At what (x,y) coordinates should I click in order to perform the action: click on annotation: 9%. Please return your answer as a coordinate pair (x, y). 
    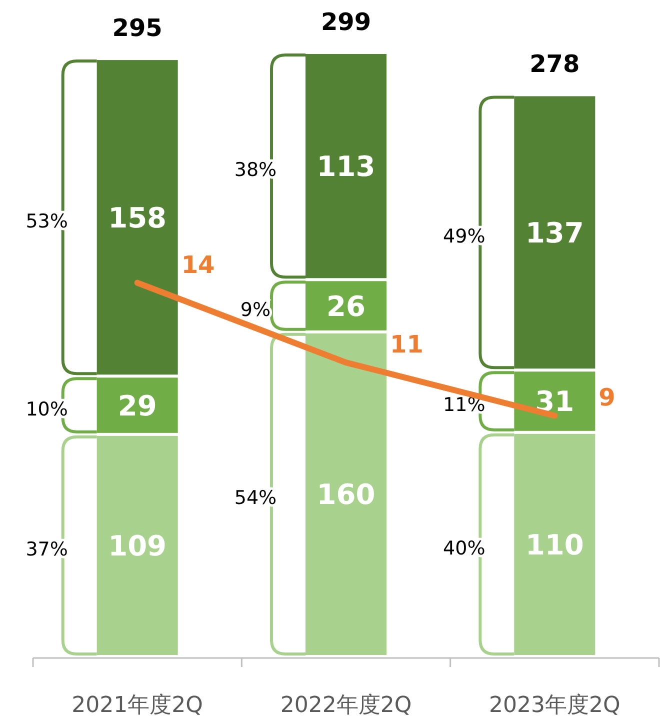
    Looking at the image, I should click on (255, 309).